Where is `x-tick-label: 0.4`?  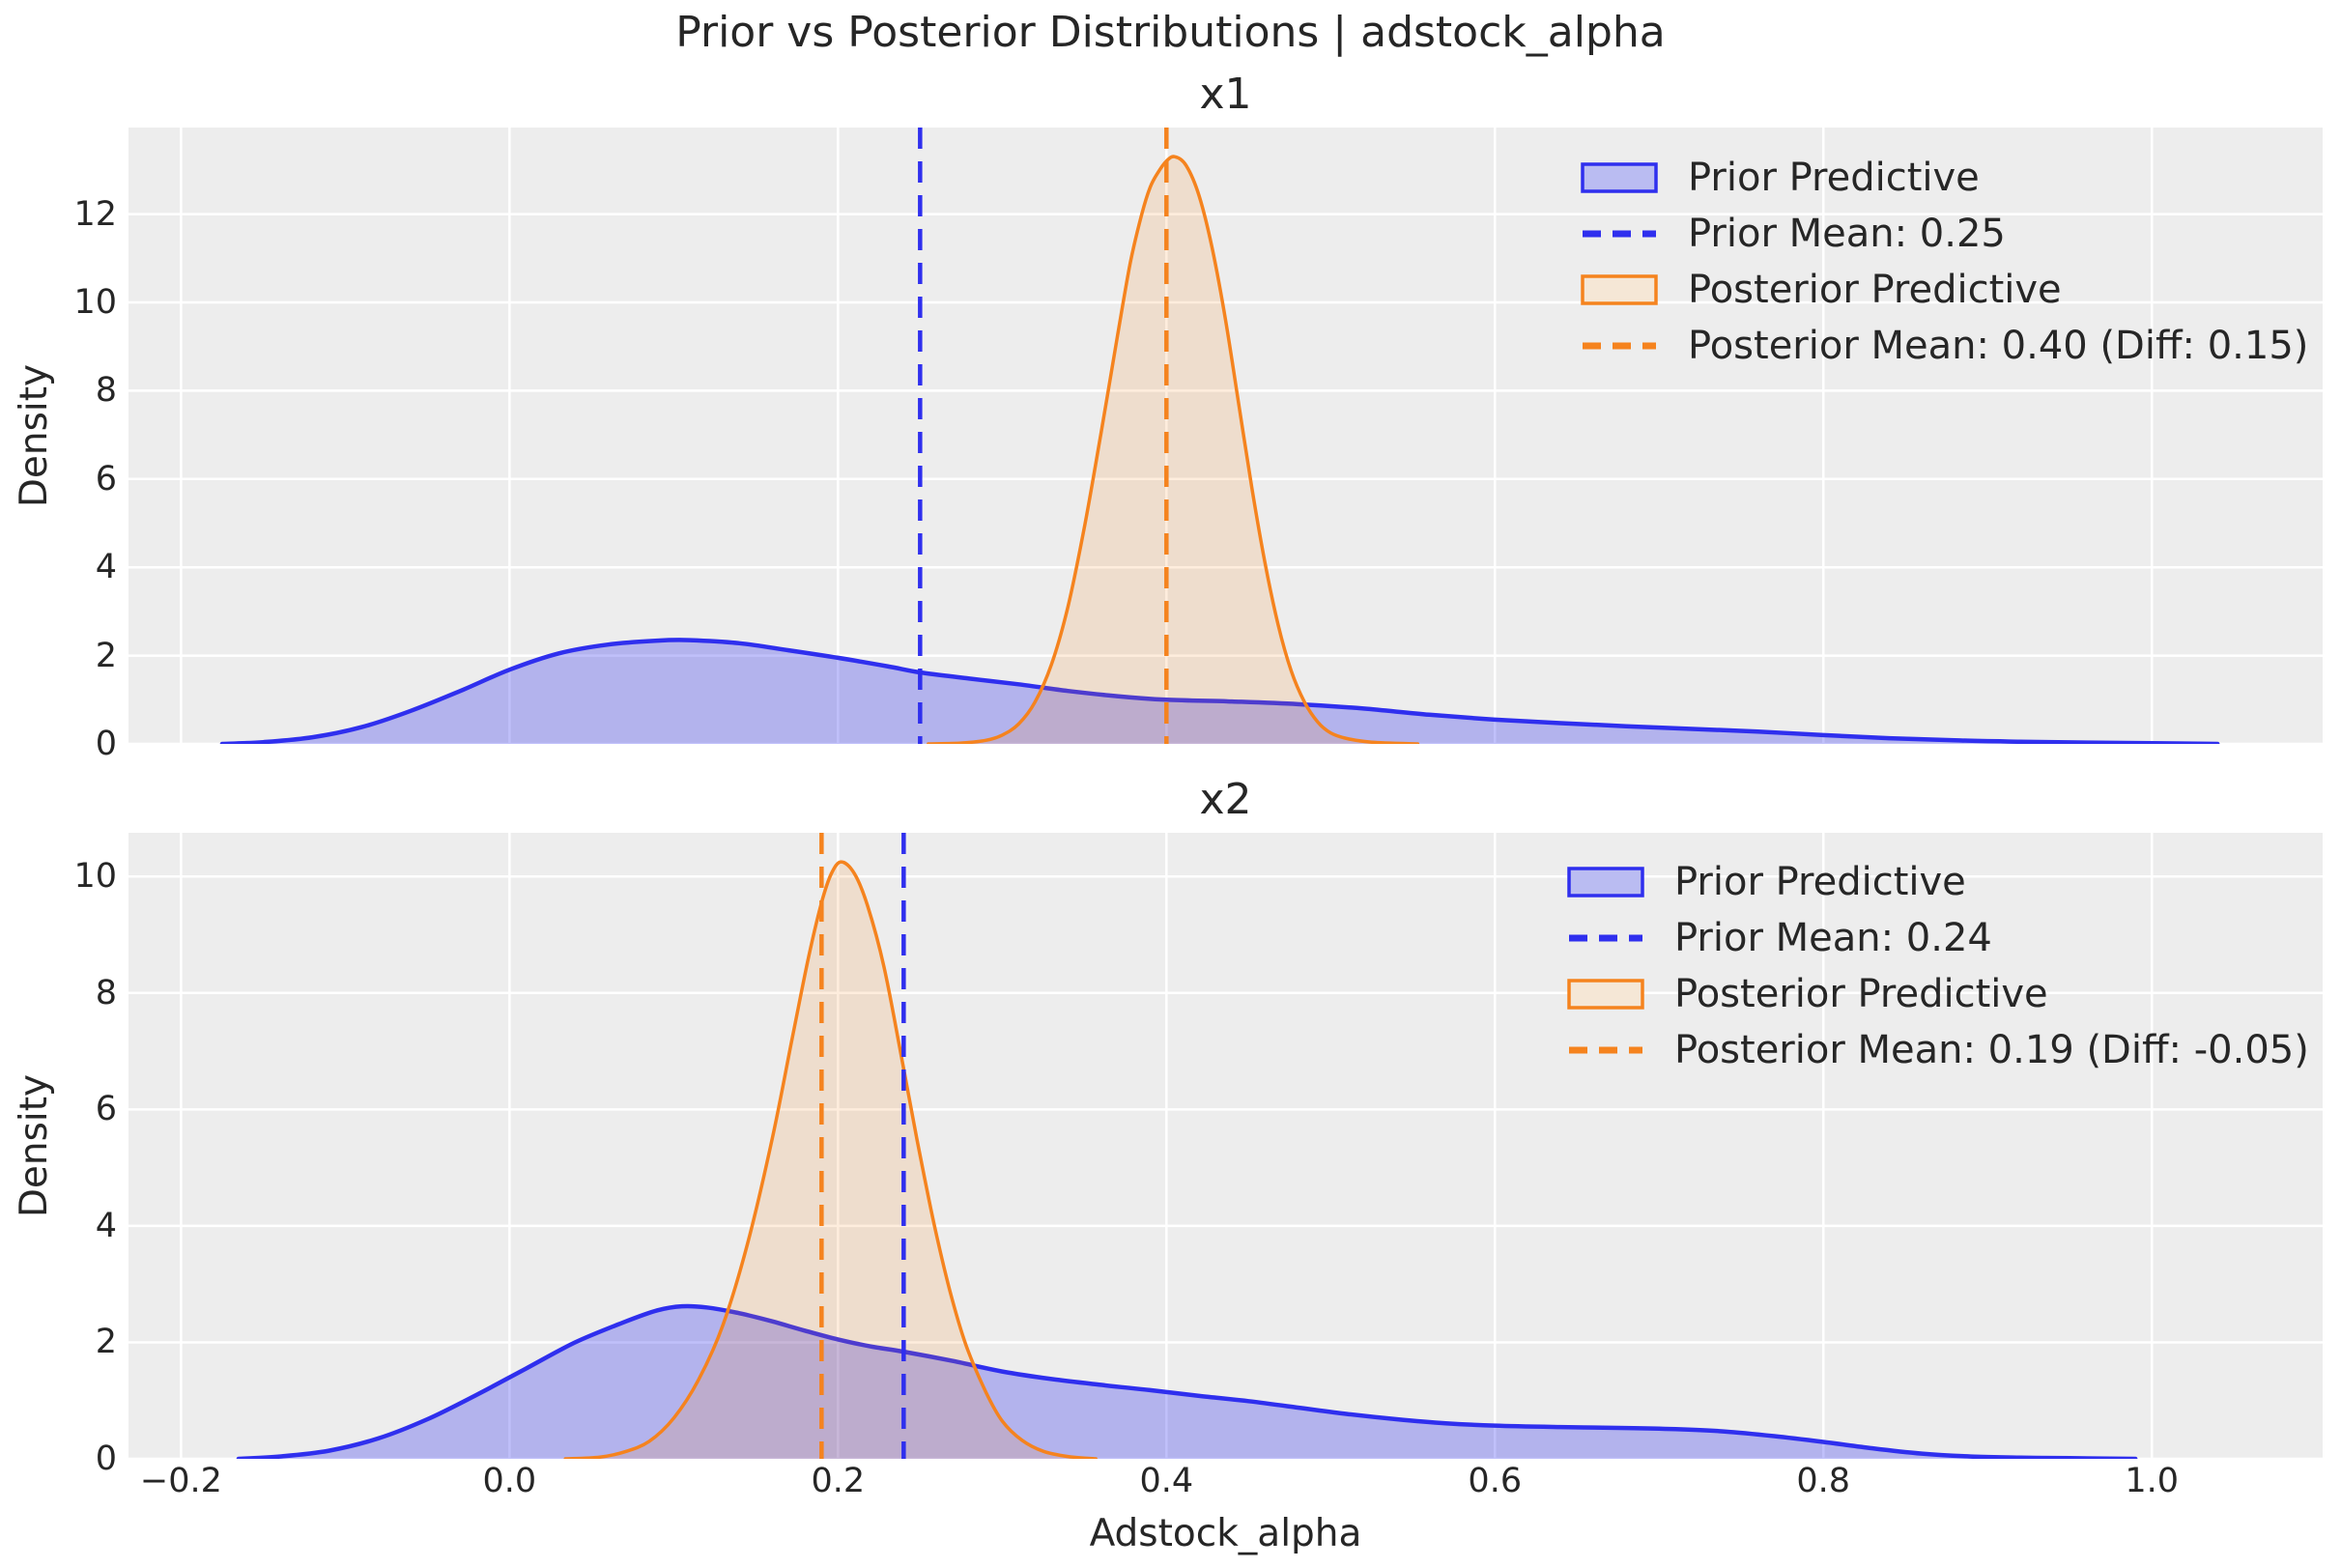
x-tick-label: 0.4 is located at coordinates (1166, 1481).